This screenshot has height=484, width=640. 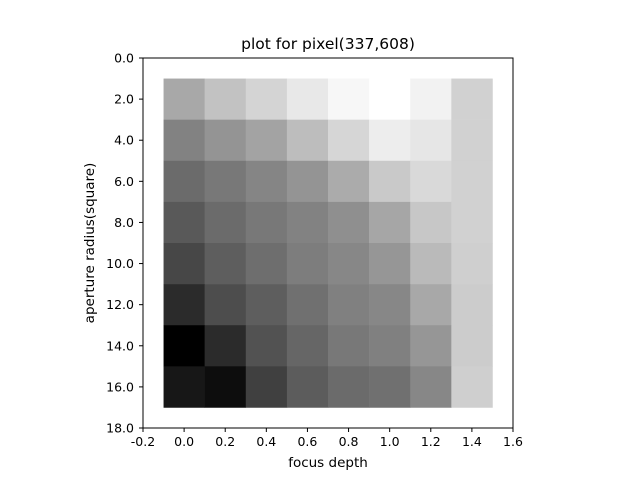 What do you see at coordinates (513, 441) in the screenshot?
I see `x-tick-label: 1.6` at bounding box center [513, 441].